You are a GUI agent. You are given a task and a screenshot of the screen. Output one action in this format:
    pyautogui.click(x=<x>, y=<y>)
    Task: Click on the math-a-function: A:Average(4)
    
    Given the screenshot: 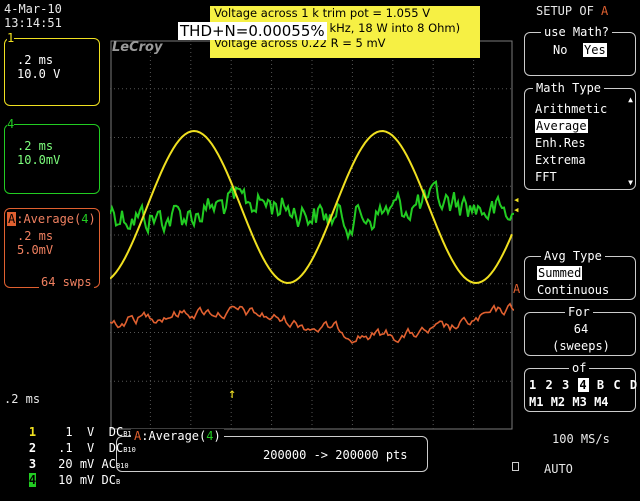 What is the action you would take?
    pyautogui.click(x=51, y=219)
    